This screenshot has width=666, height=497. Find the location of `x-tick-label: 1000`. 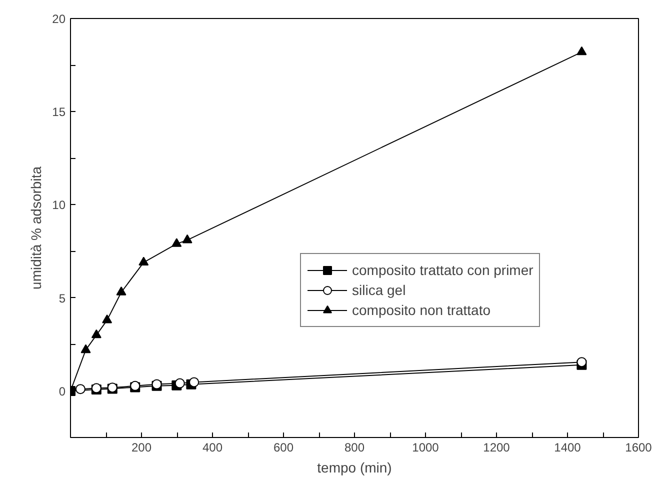

x-tick-label: 1000 is located at coordinates (426, 447).